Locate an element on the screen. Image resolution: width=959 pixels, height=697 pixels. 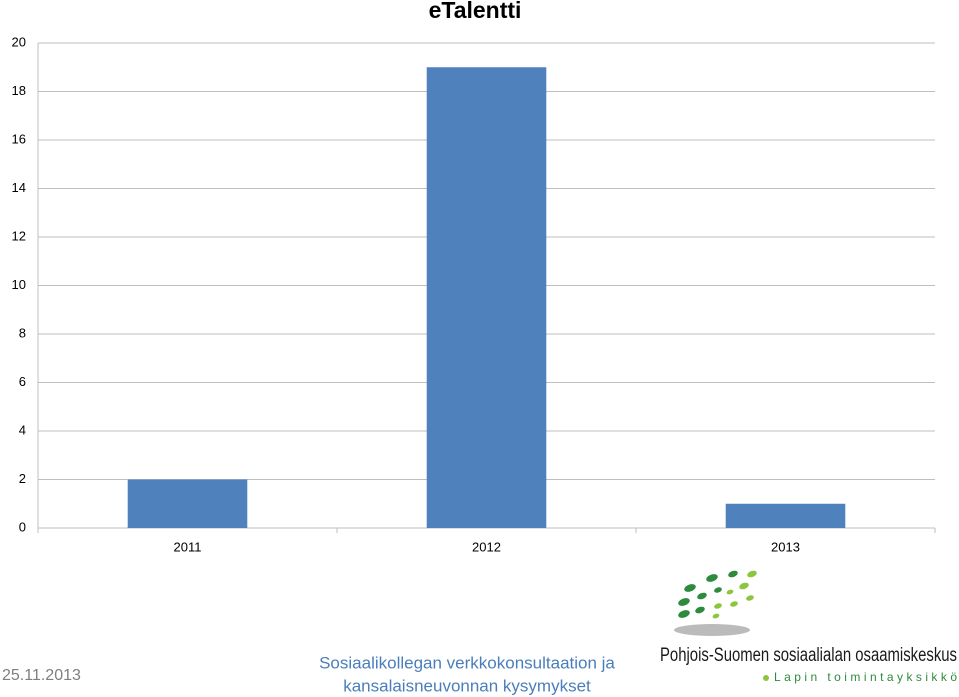
y-tick-label: 2 is located at coordinates (22, 478).